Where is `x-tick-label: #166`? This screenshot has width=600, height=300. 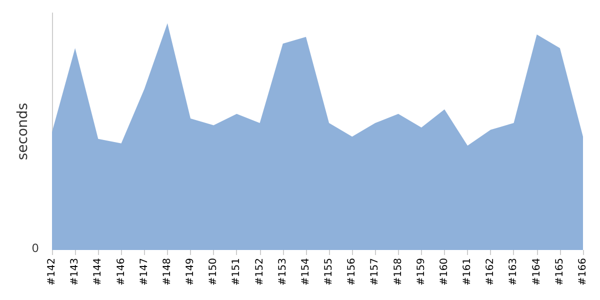 x-tick-label: #166 is located at coordinates (583, 272).